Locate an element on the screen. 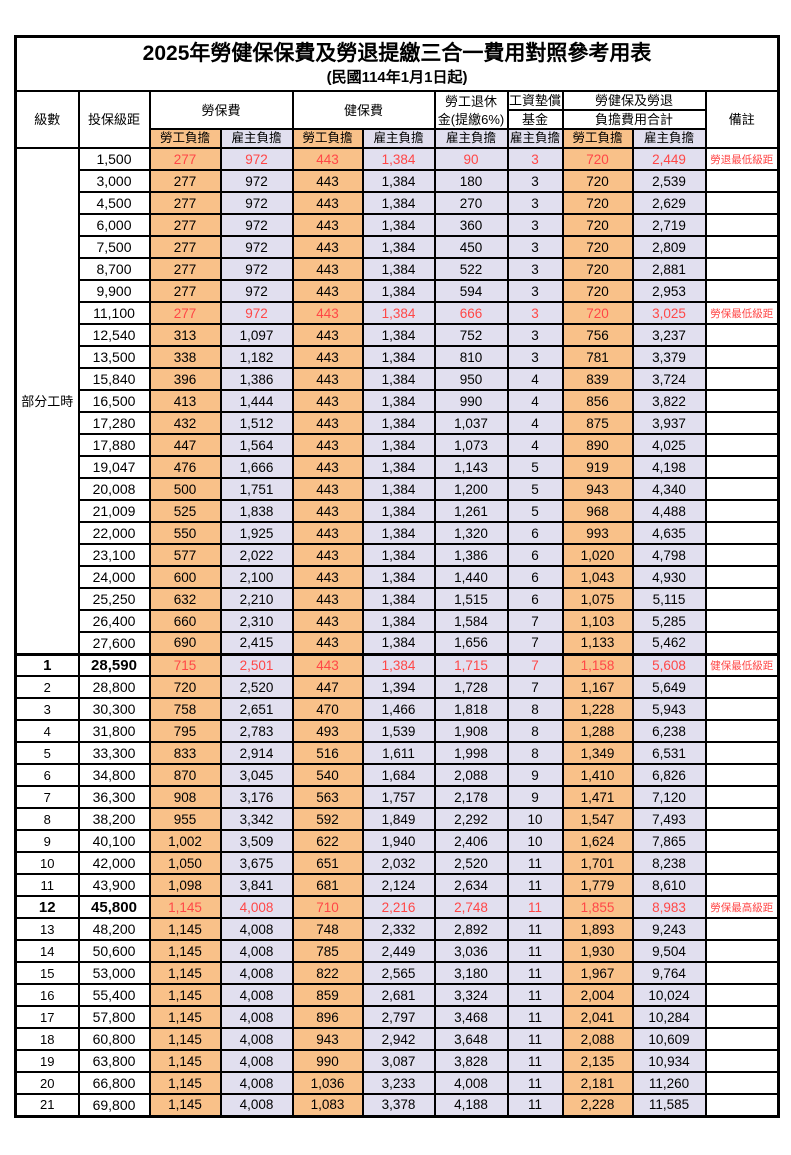 The height and width of the screenshot is (1155, 791). labor-employee-cell: 600 is located at coordinates (185, 577).